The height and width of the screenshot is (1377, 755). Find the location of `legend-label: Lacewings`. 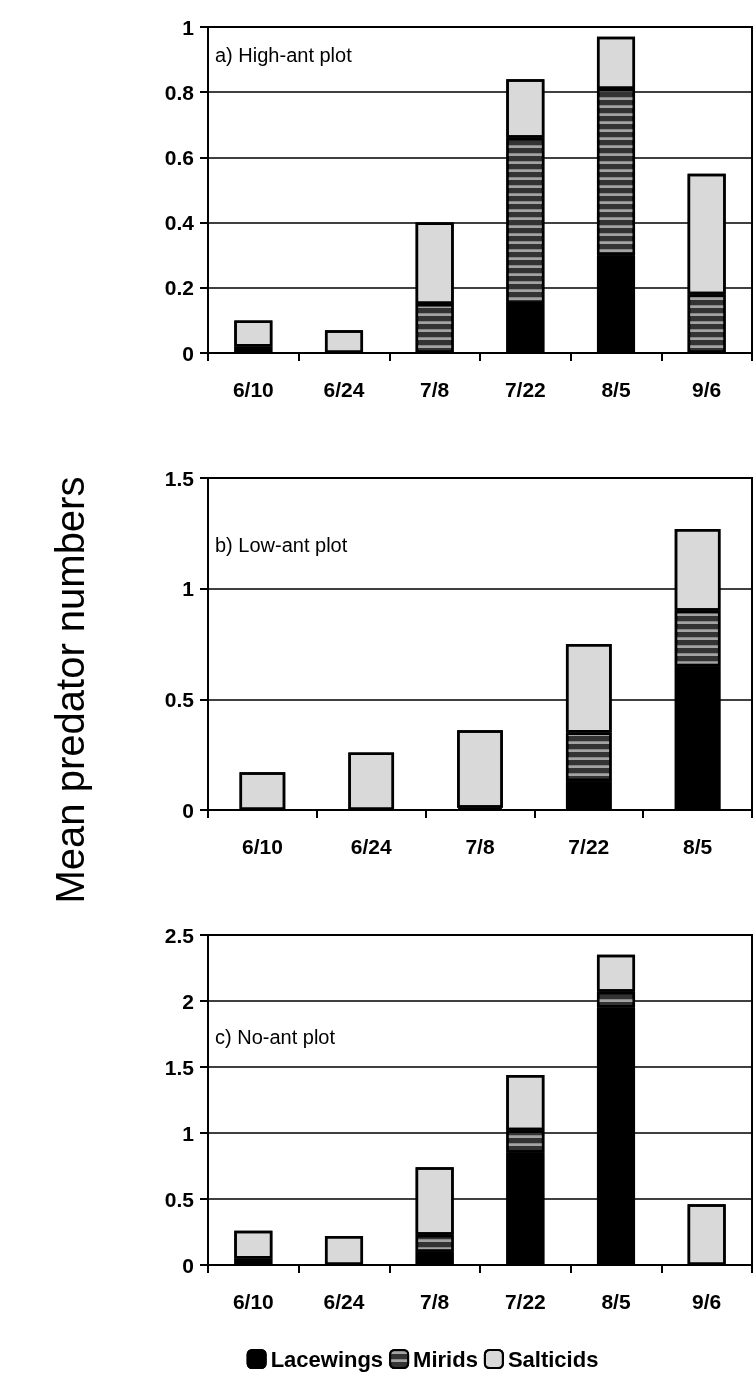

legend-label: Lacewings is located at coordinates (327, 1359).